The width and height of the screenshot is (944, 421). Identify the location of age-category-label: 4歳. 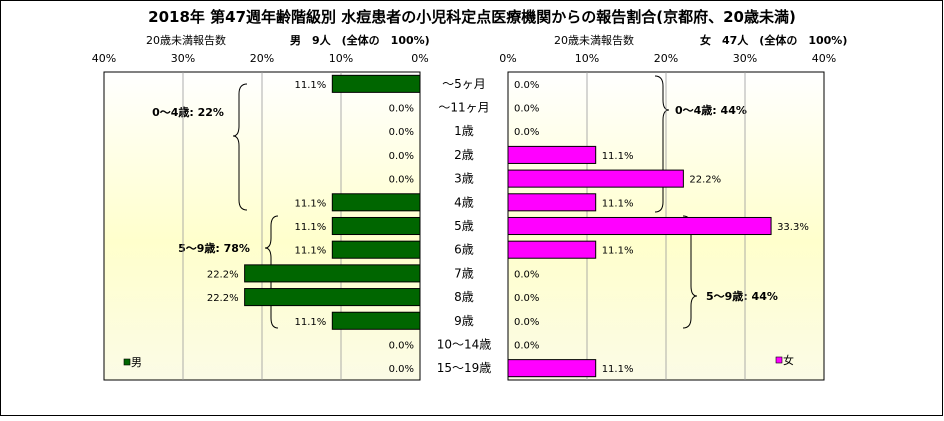
(464, 202).